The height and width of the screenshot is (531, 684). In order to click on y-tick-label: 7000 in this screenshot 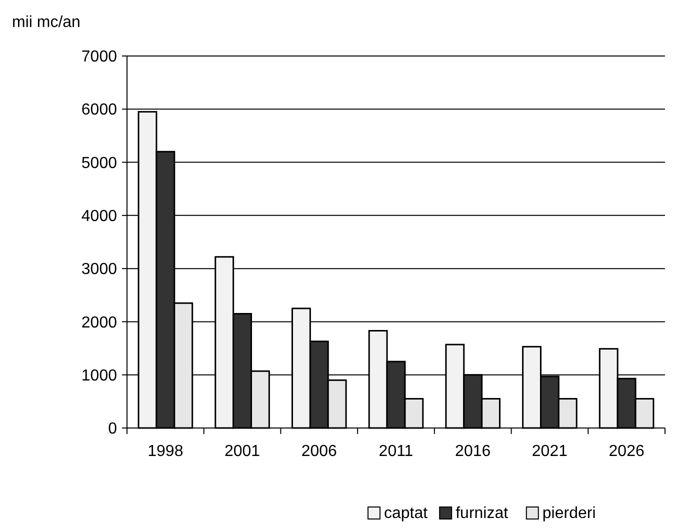, I will do `click(99, 57)`.